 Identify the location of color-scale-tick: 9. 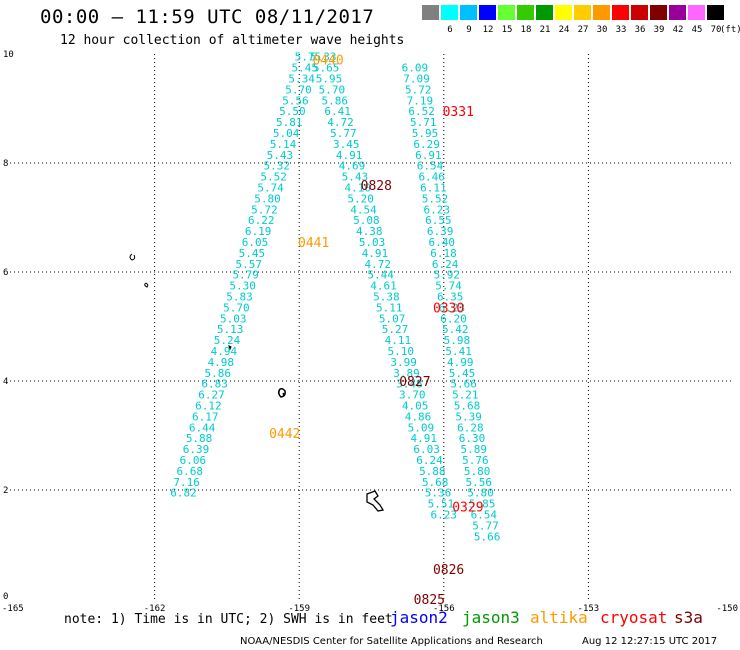
(469, 30).